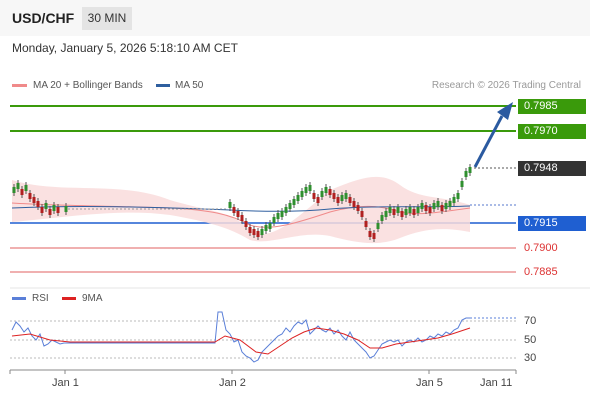 This screenshot has width=590, height=400. Describe the element at coordinates (69, 298) in the screenshot. I see `rsi-ma-legend-swatch` at that location.